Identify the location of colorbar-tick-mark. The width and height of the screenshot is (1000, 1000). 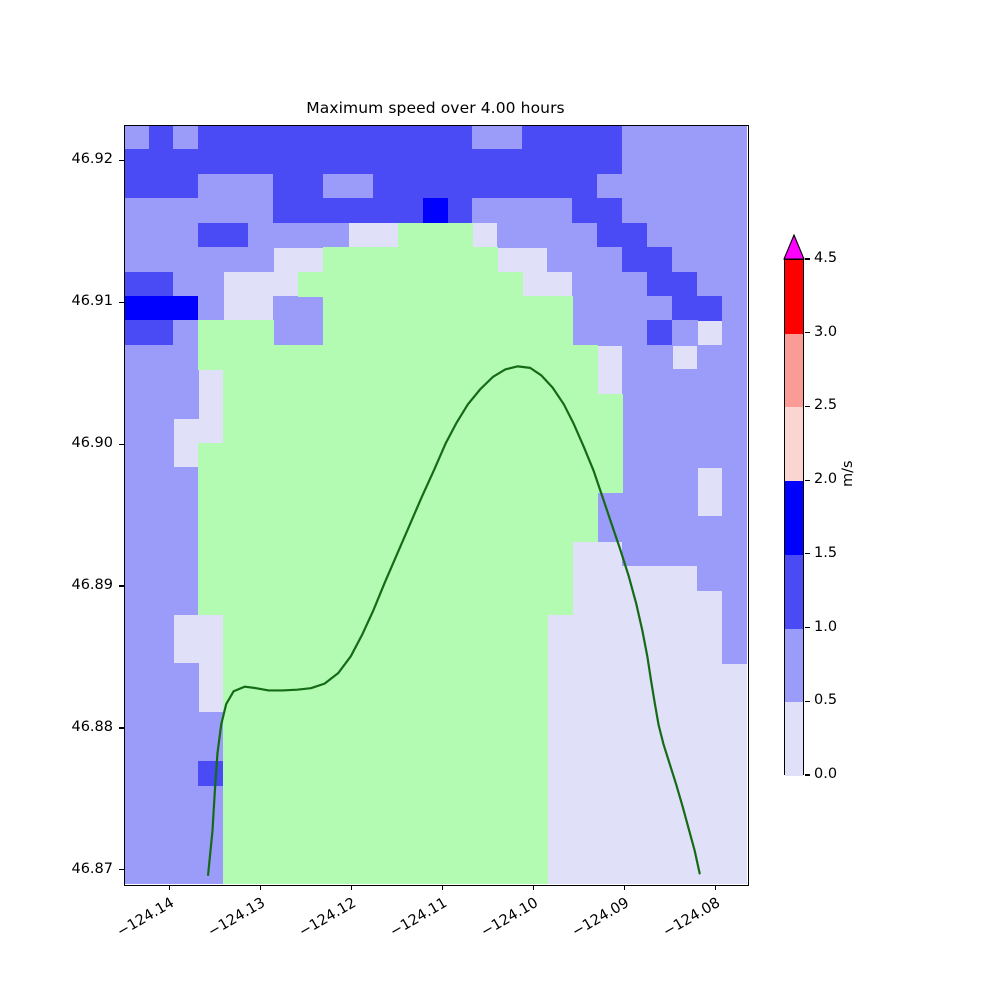
(807, 701).